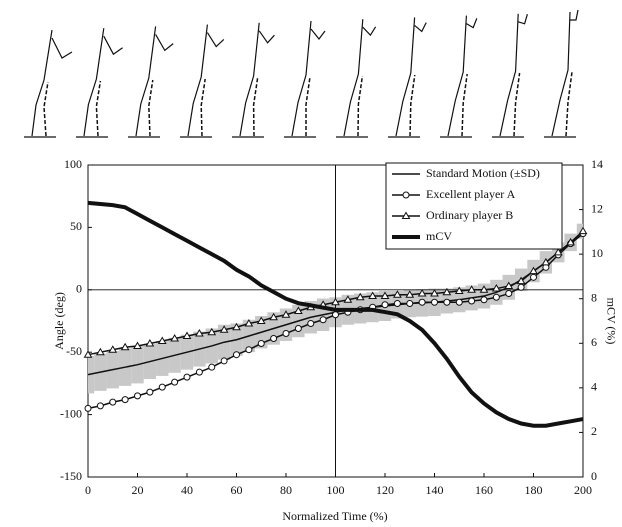  I want to click on y2-axis-label: mCV (%), so click(611, 321).